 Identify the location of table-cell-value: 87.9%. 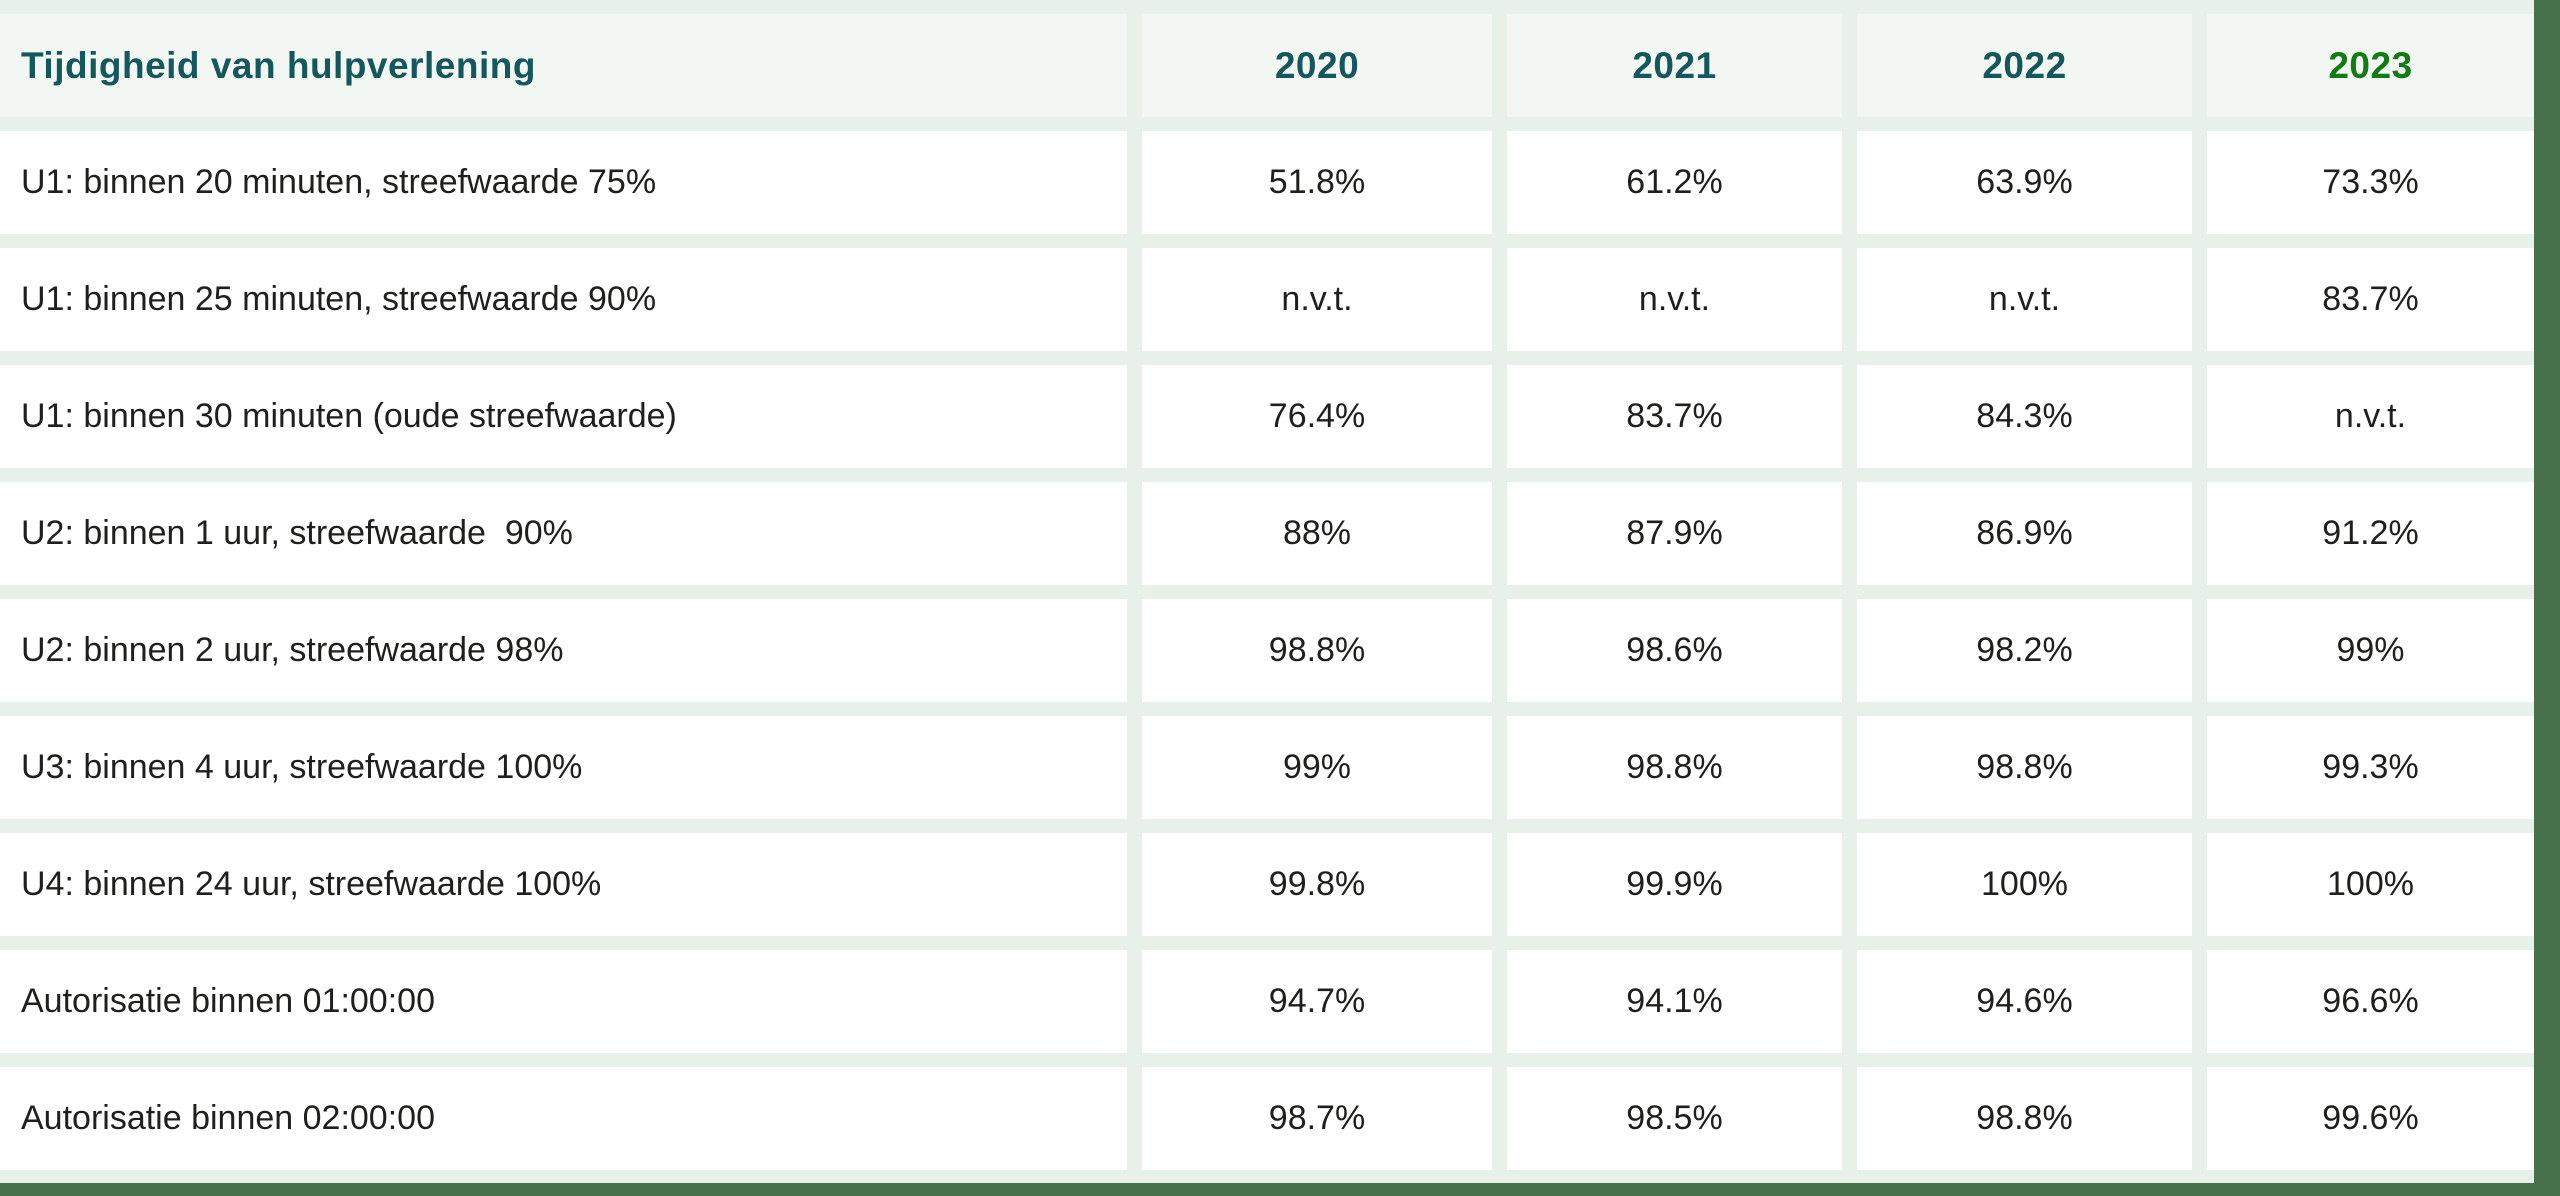
(1674, 533).